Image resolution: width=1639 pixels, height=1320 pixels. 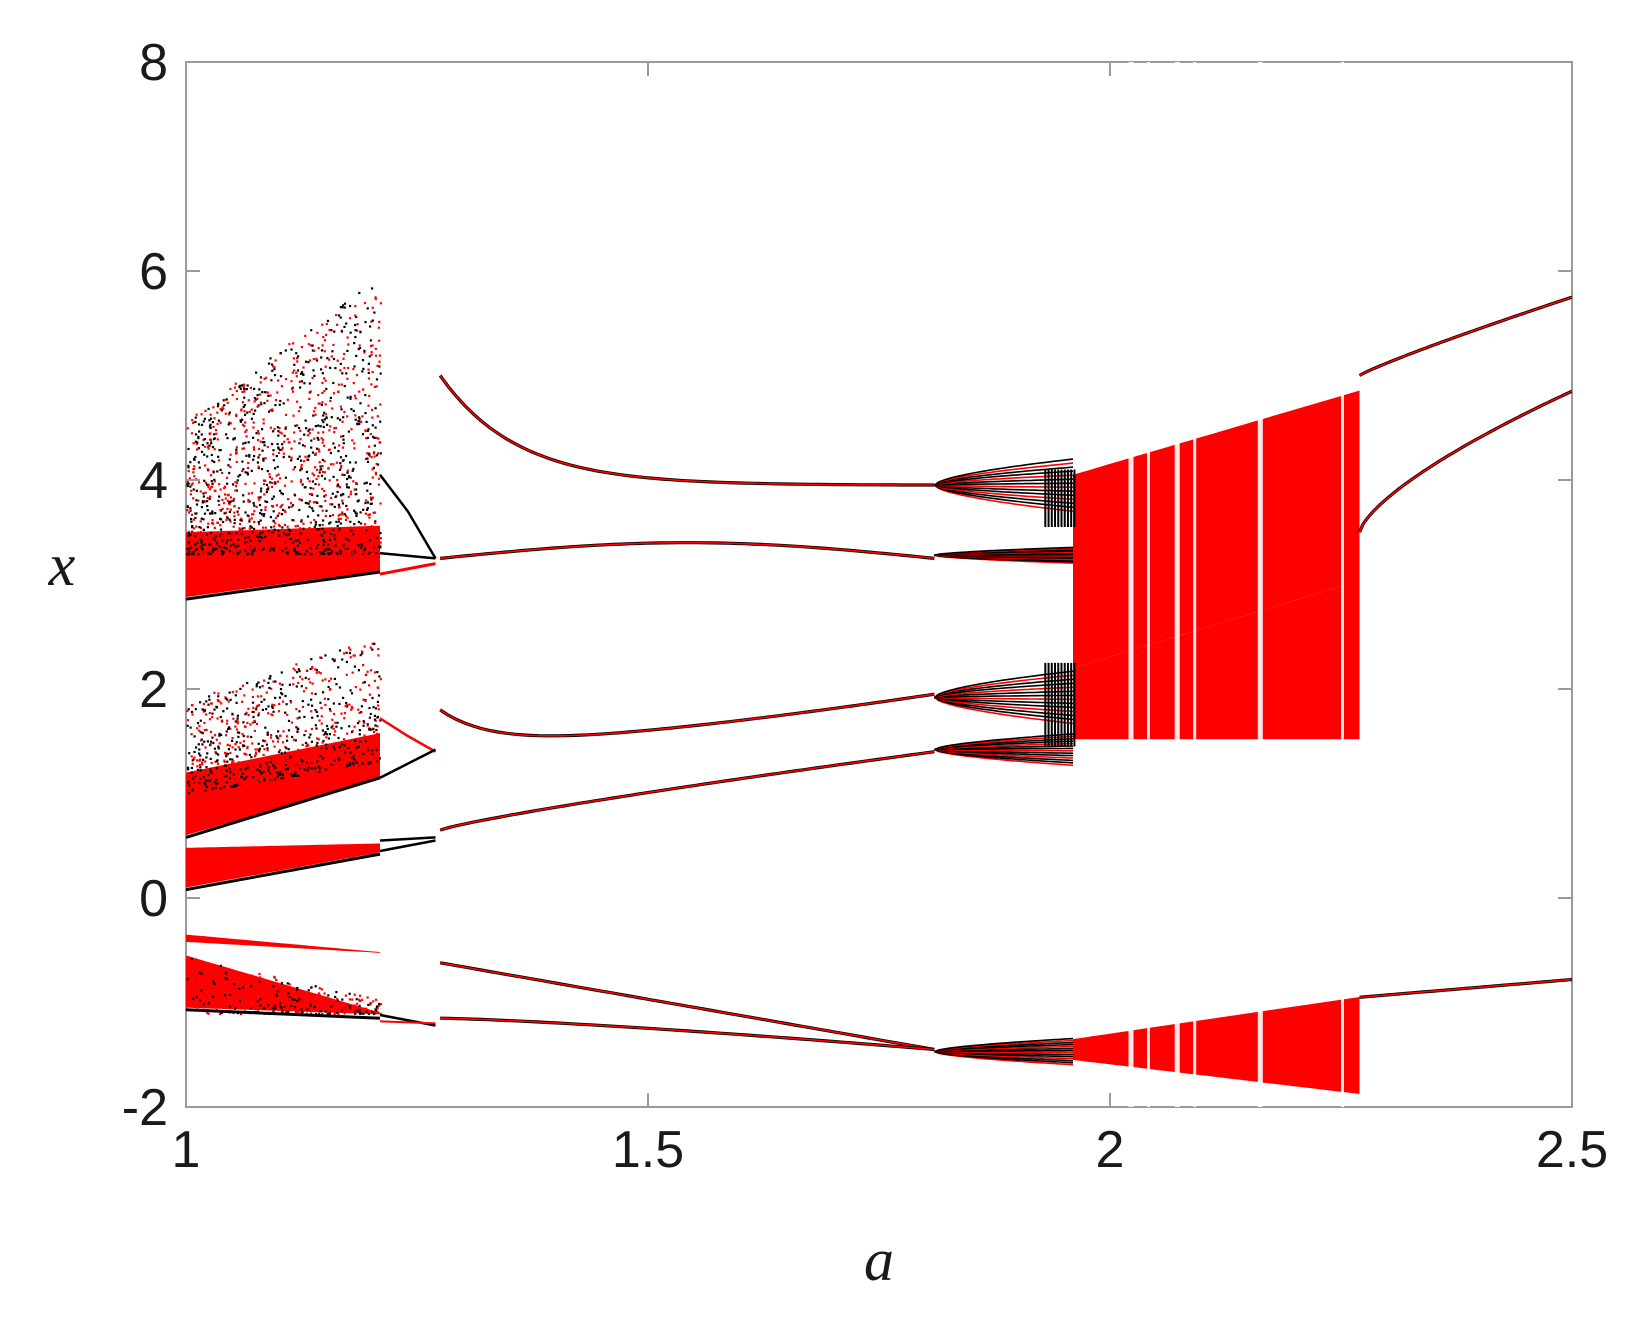 What do you see at coordinates (283, 985) in the screenshot?
I see `negative-chaotic-band` at bounding box center [283, 985].